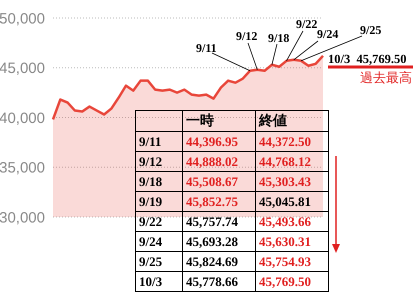  Describe the element at coordinates (206, 48) in the screenshot. I see `annotation: 9/11` at that location.